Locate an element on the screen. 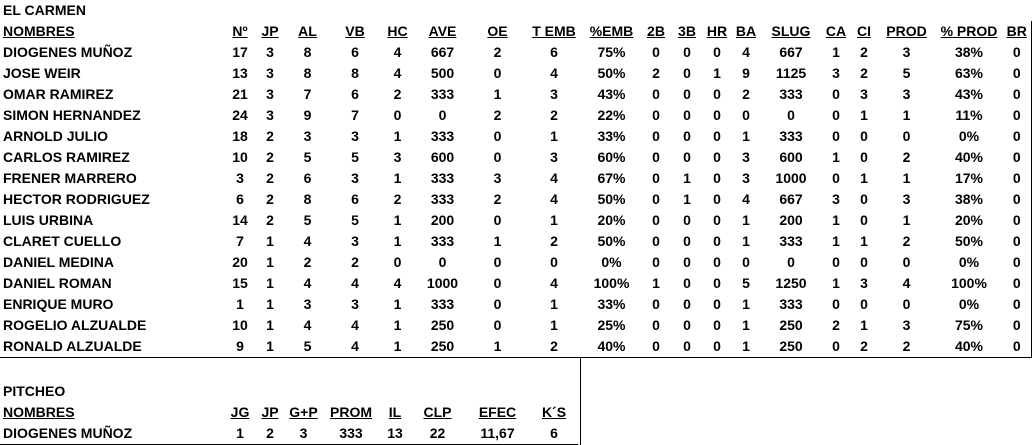 Image resolution: width=1034 pixels, height=445 pixels. stat-cell: 8 is located at coordinates (307, 73).